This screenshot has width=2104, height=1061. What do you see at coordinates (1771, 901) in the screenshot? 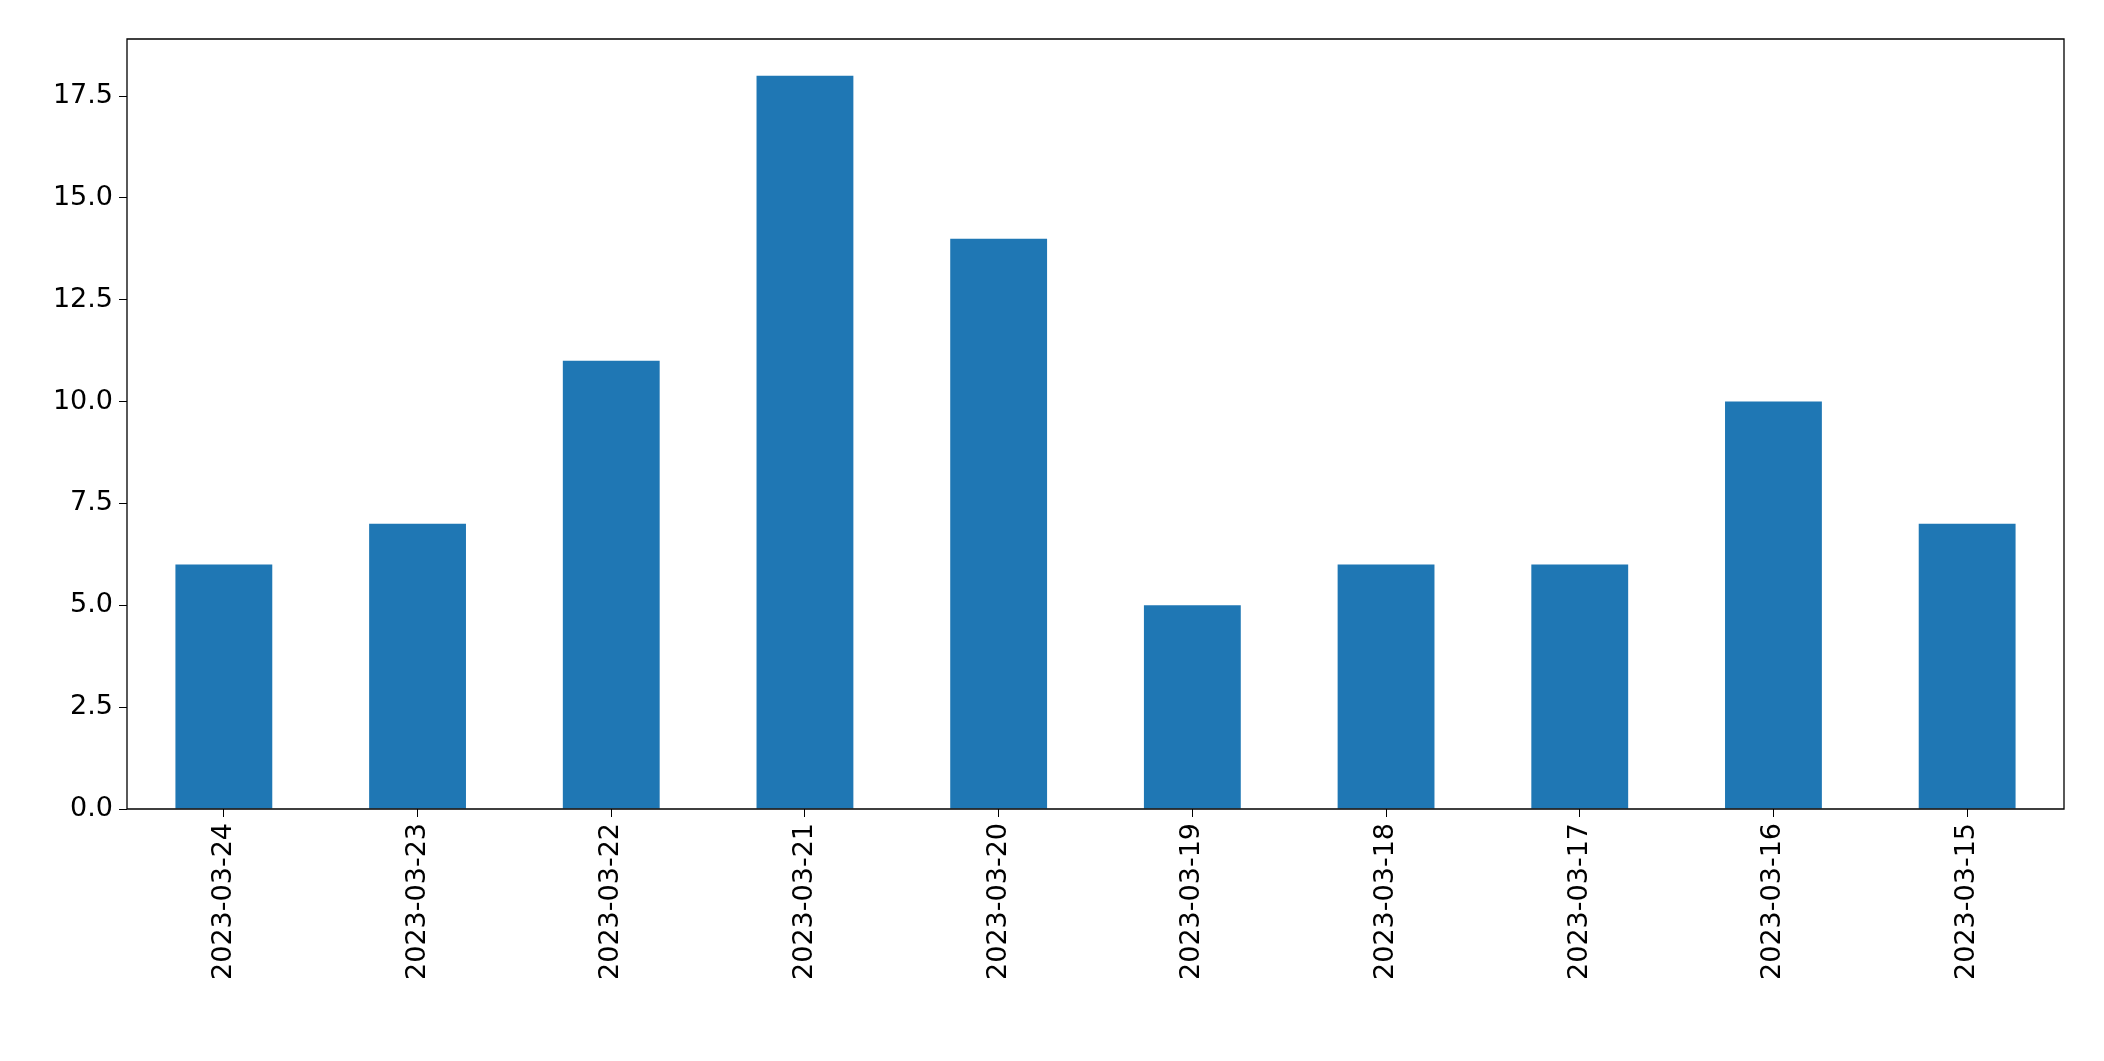
I see `x-tick-label: 2023-03-16` at bounding box center [1771, 901].